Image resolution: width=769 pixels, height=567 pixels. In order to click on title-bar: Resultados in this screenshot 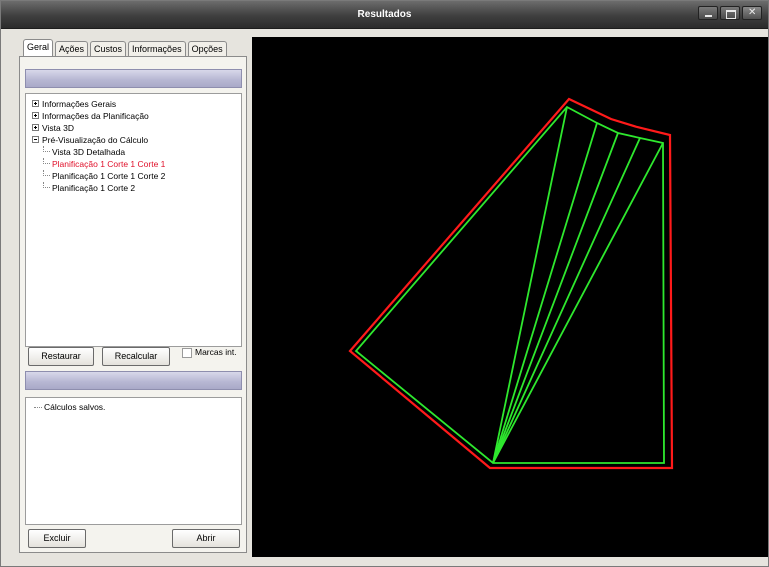, I will do `click(384, 15)`.